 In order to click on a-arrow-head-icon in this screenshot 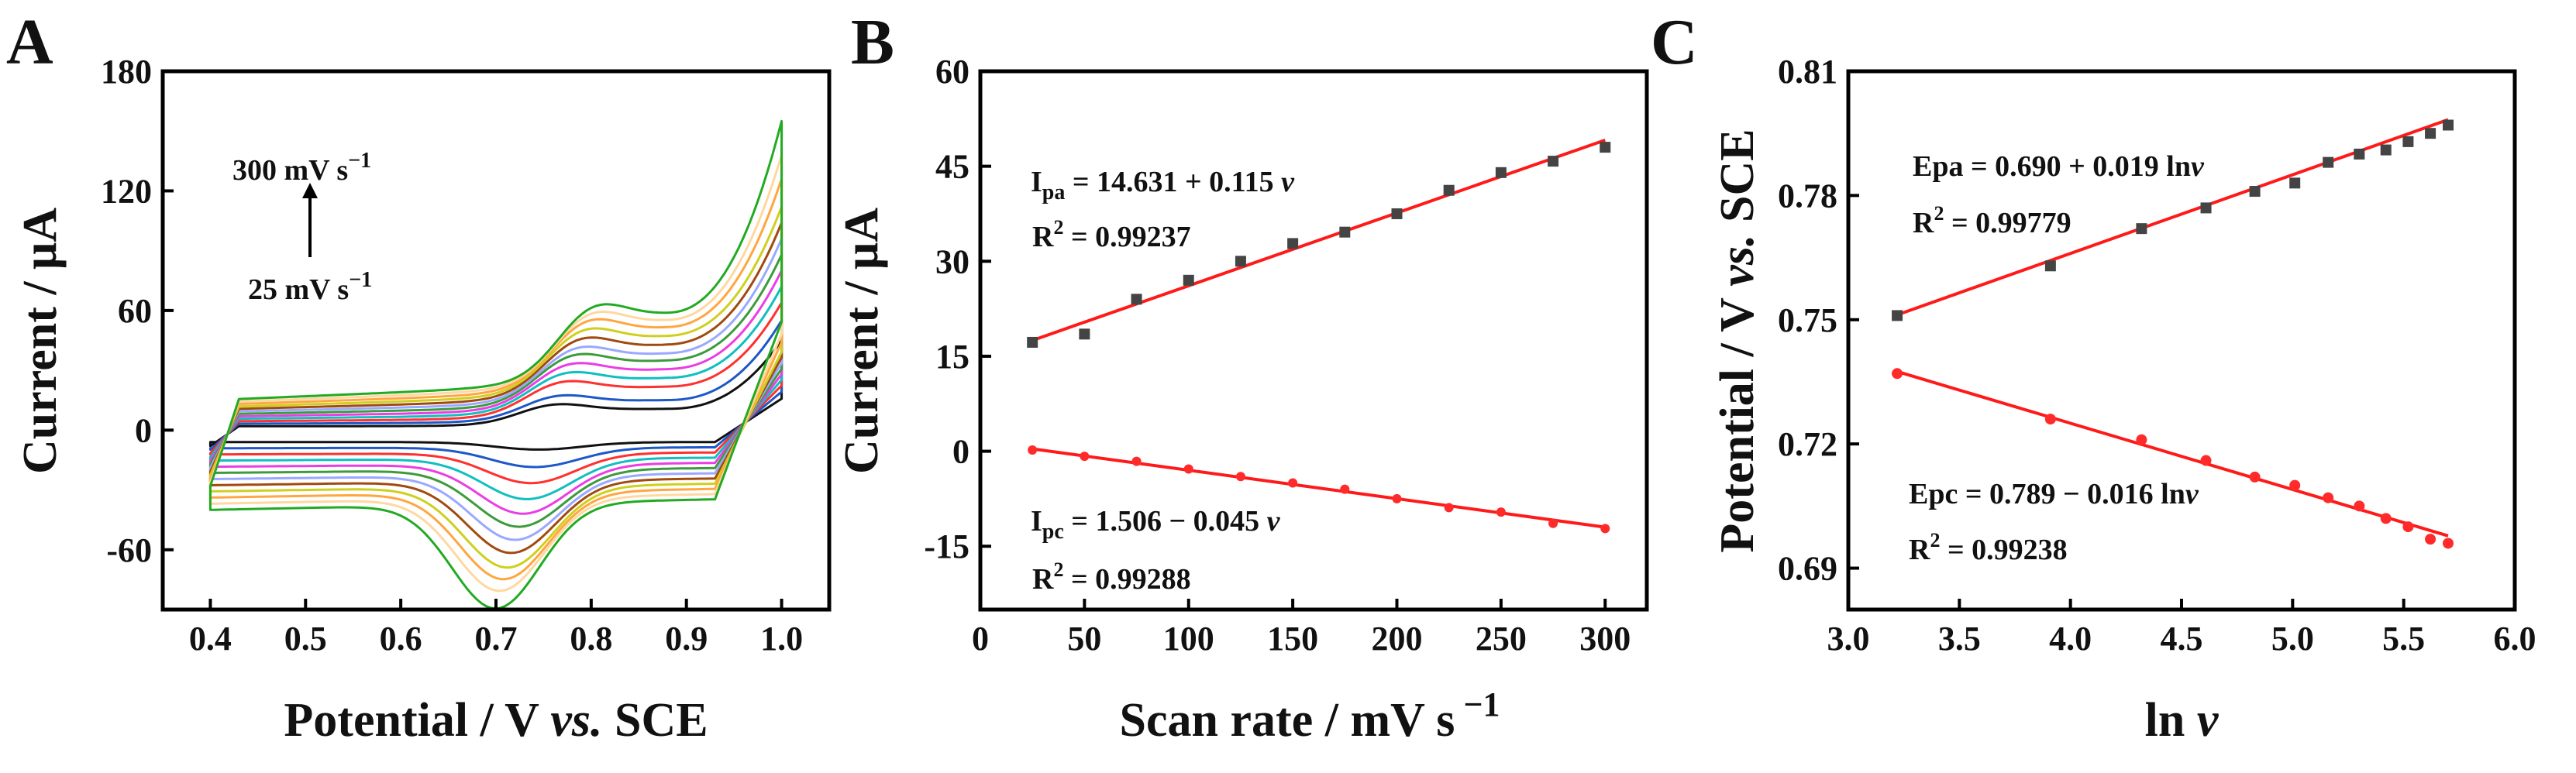, I will do `click(310, 191)`.